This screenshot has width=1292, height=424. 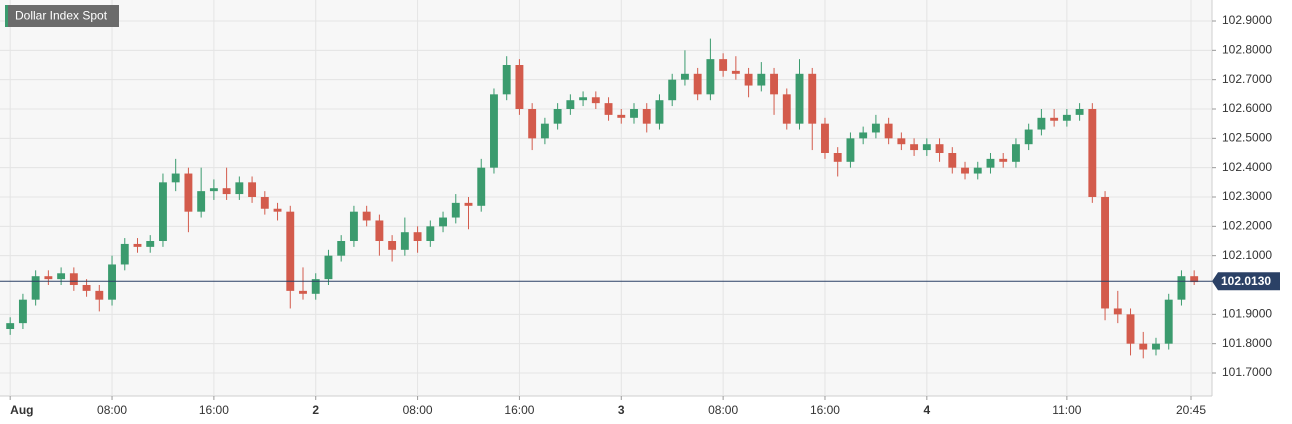 I want to click on overlay: 102.0130, so click(x=640, y=281).